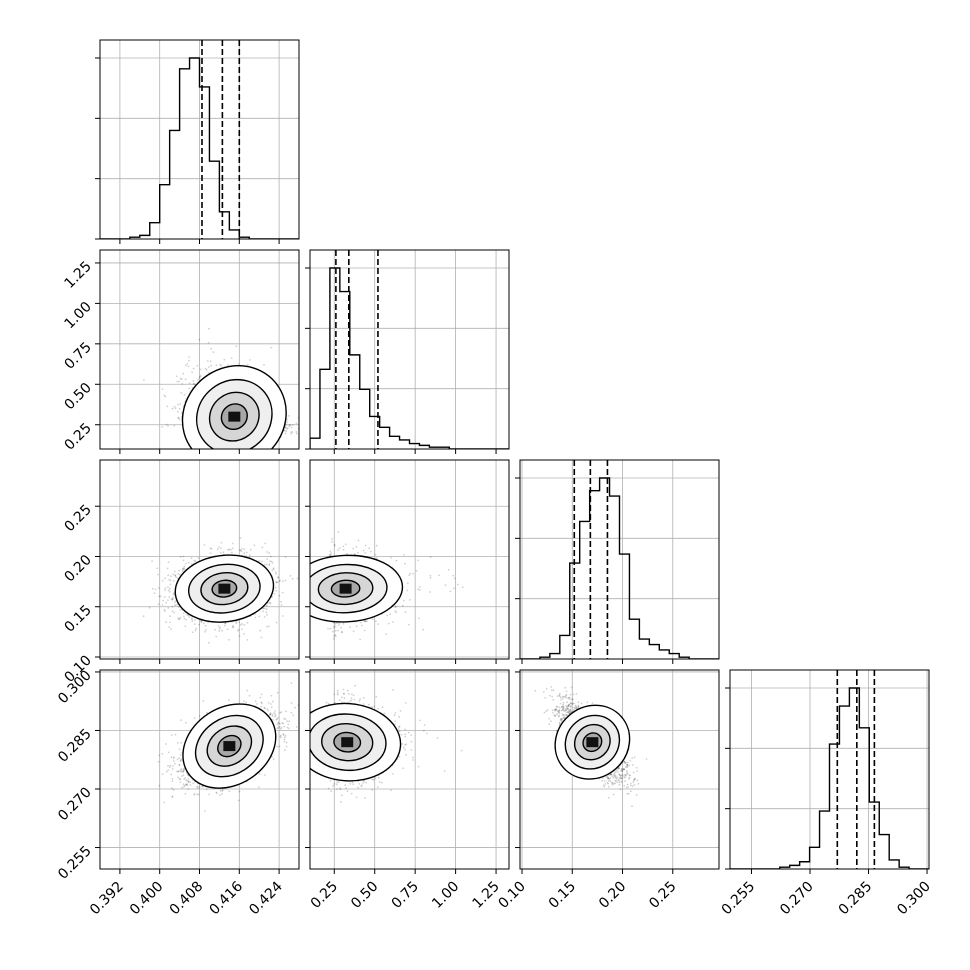  I want to click on panel-content, so click(203, 349).